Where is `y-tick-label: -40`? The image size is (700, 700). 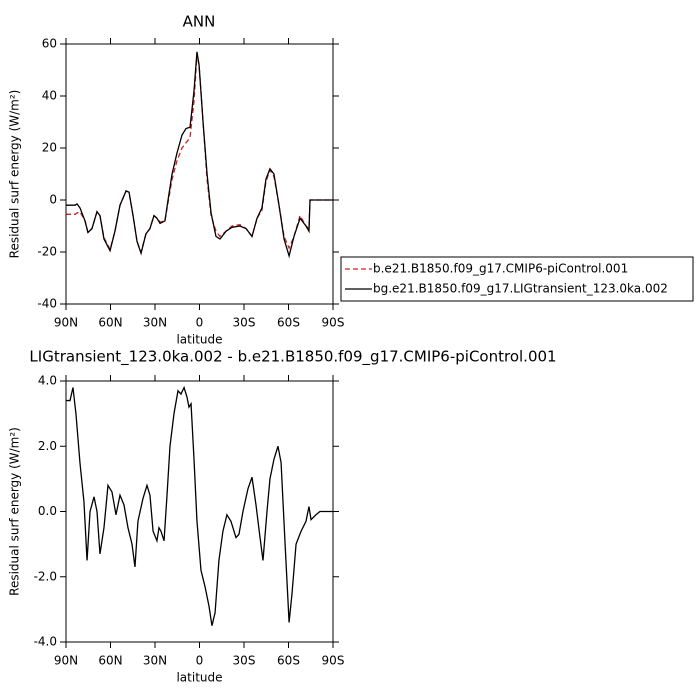
y-tick-label: -40 is located at coordinates (47, 304).